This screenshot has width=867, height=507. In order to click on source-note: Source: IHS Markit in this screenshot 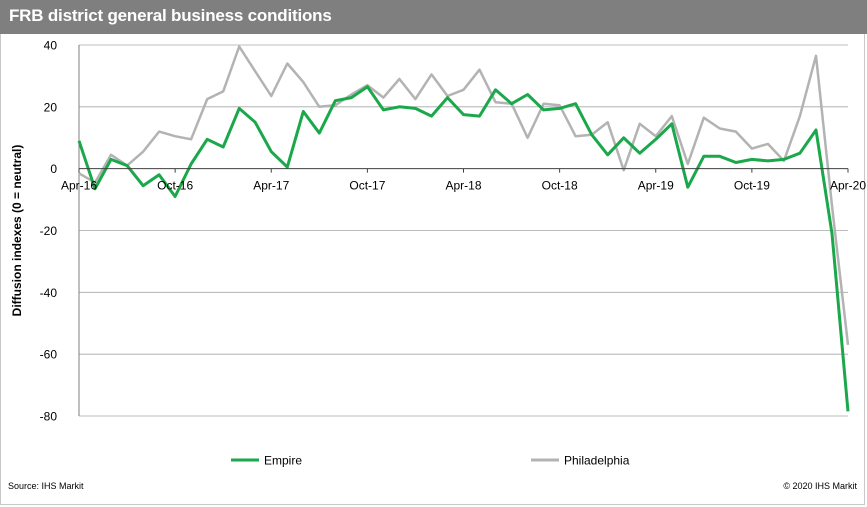, I will do `click(46, 486)`.